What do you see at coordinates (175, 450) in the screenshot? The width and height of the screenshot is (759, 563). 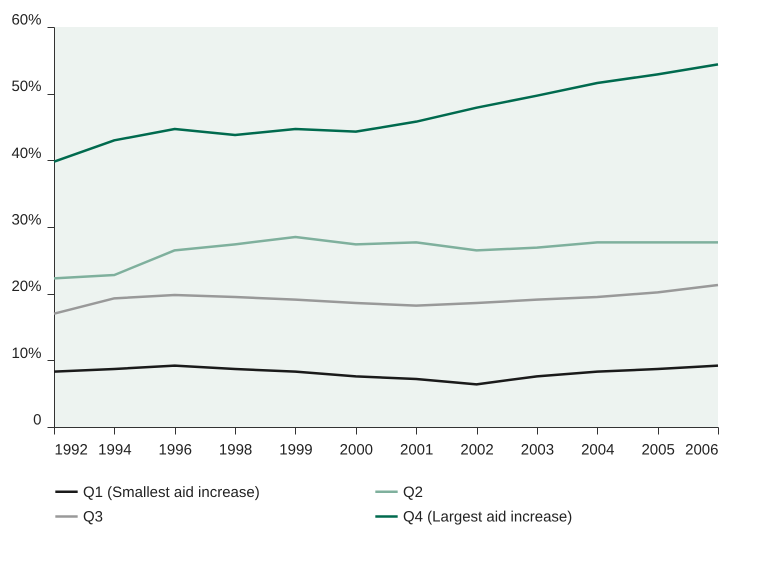 I see `x-tick-label: 1996` at bounding box center [175, 450].